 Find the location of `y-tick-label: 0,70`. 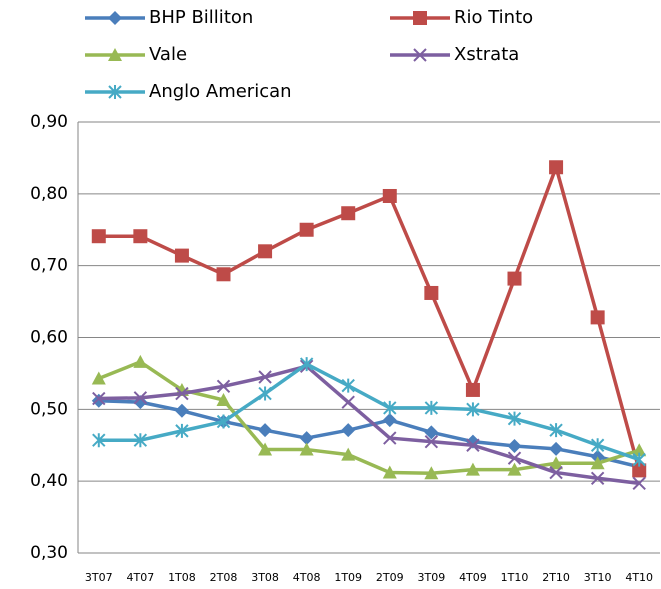

y-tick-label: 0,70 is located at coordinates (49, 266).